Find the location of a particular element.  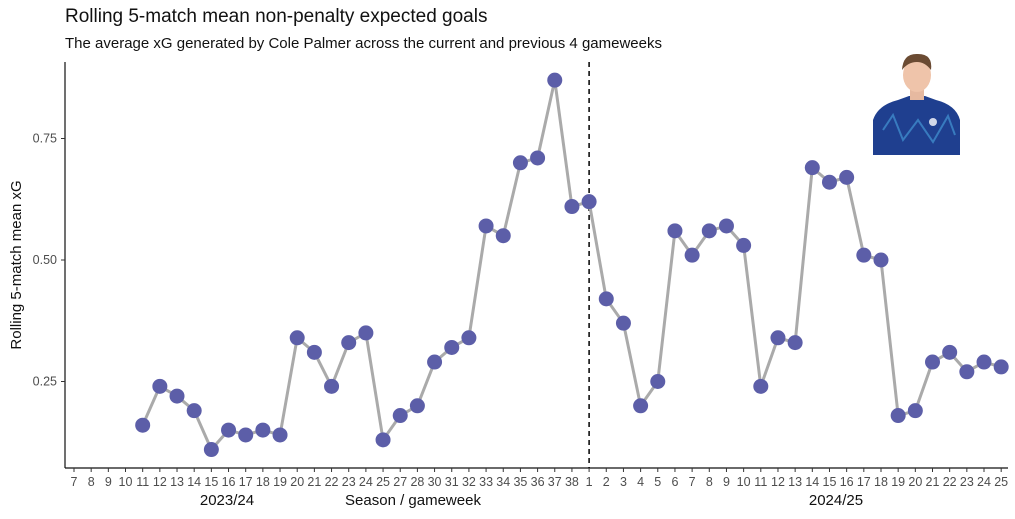

x-tick-label: 33 is located at coordinates (486, 482).